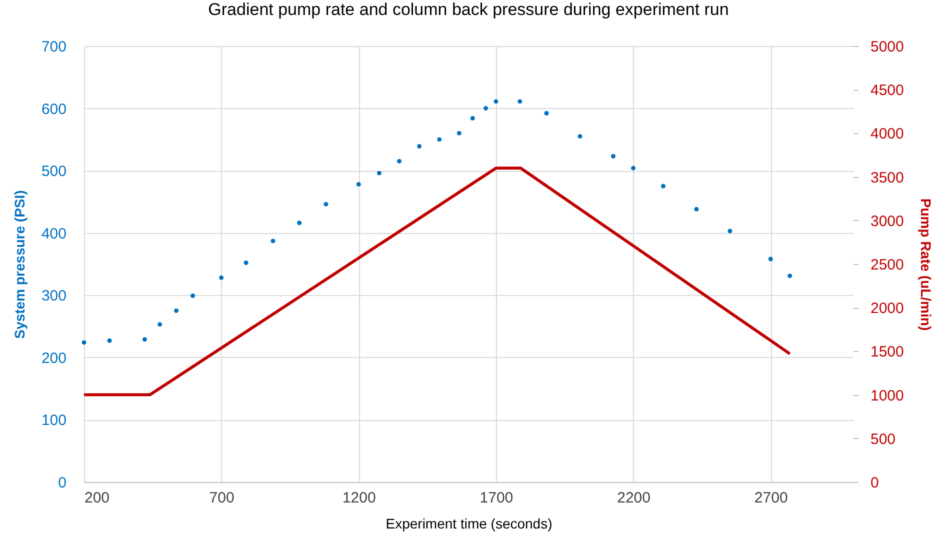  I want to click on y2-tick-label: 2000, so click(887, 309).